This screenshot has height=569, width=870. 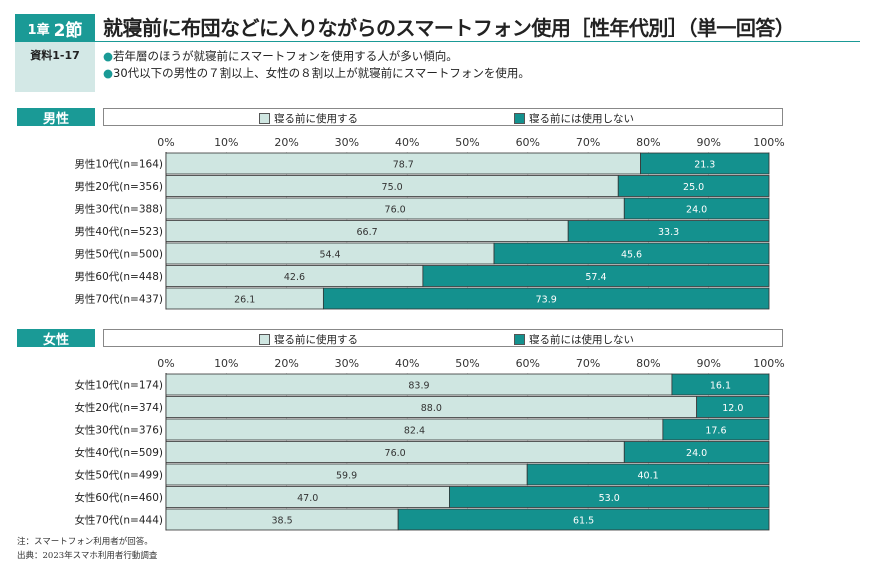 I want to click on data-label: 66.7, so click(x=367, y=232).